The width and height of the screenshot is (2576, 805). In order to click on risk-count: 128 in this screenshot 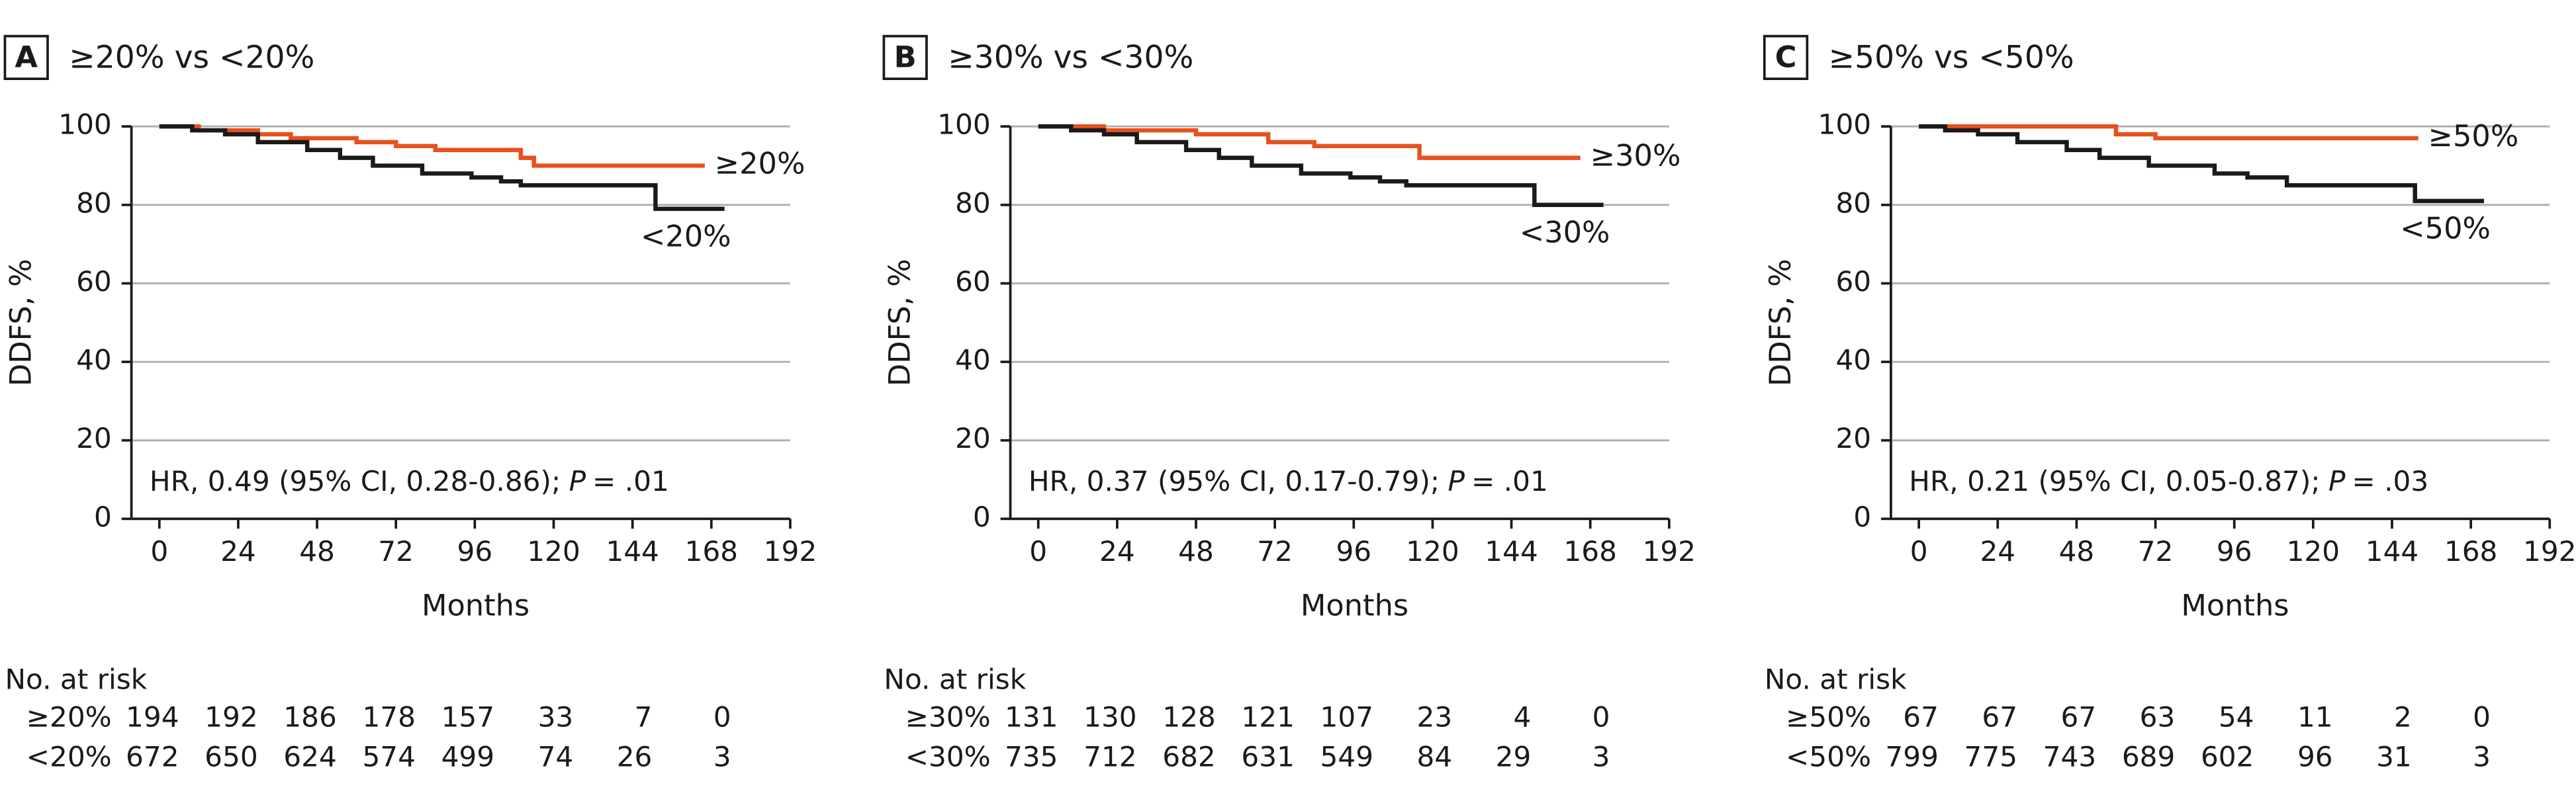, I will do `click(1189, 717)`.